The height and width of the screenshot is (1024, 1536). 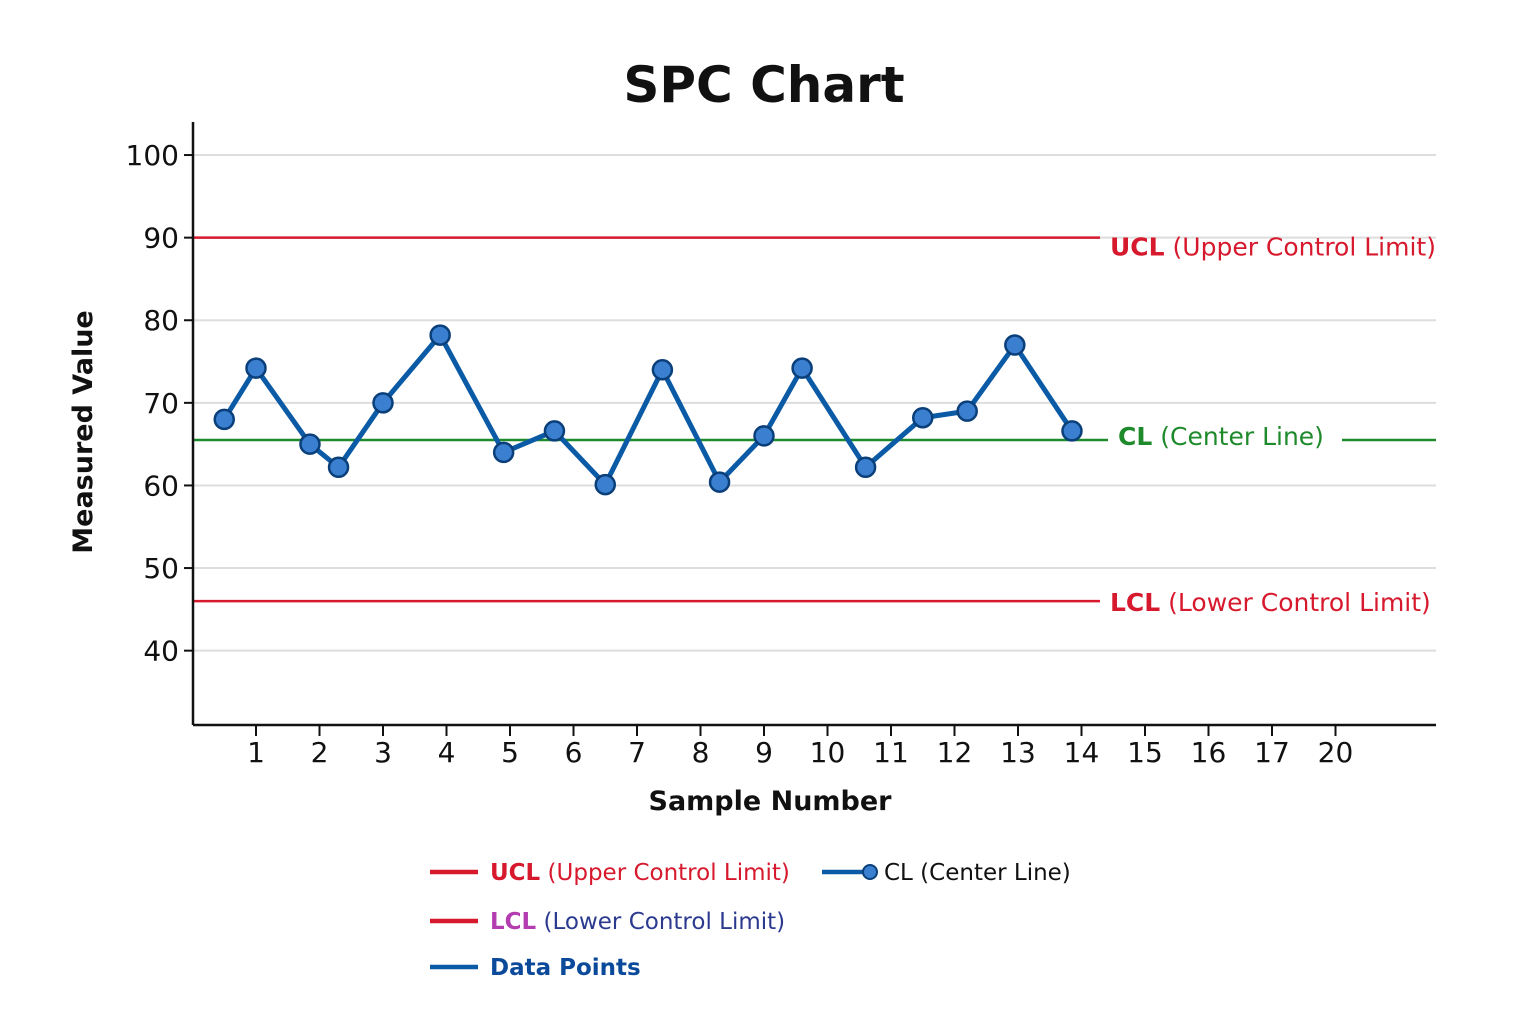 I want to click on legend-label-abbr: Data Points, so click(x=565, y=968).